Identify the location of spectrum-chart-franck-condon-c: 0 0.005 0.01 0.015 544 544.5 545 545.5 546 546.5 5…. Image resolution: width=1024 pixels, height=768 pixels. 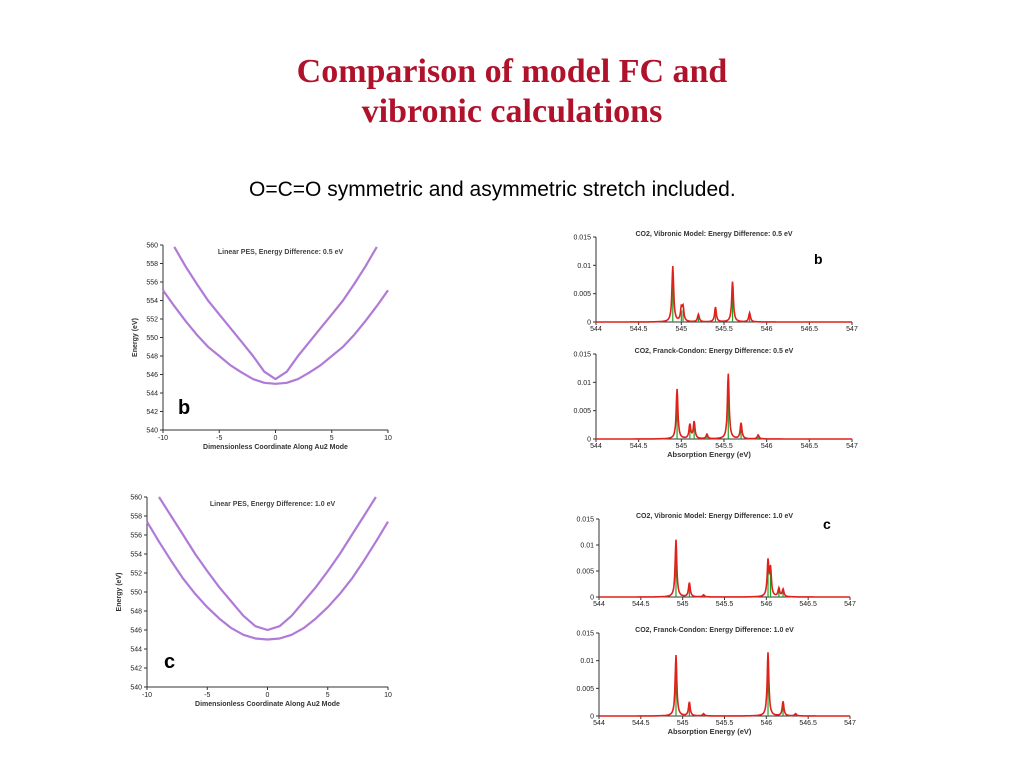
(716, 681).